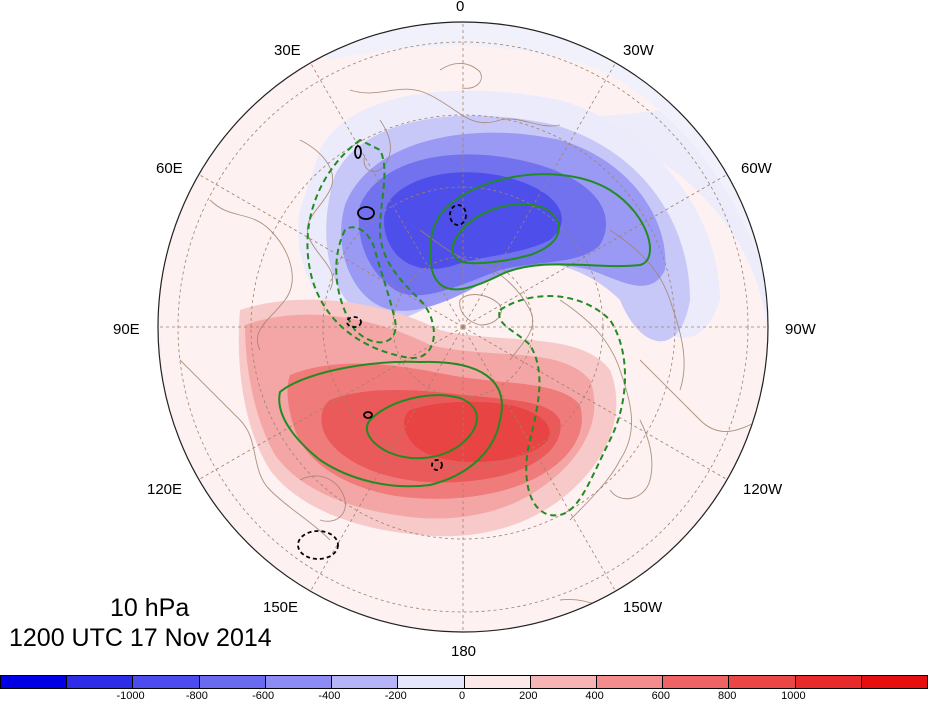  What do you see at coordinates (594, 696) in the screenshot?
I see `colorbar-tick-label: 400` at bounding box center [594, 696].